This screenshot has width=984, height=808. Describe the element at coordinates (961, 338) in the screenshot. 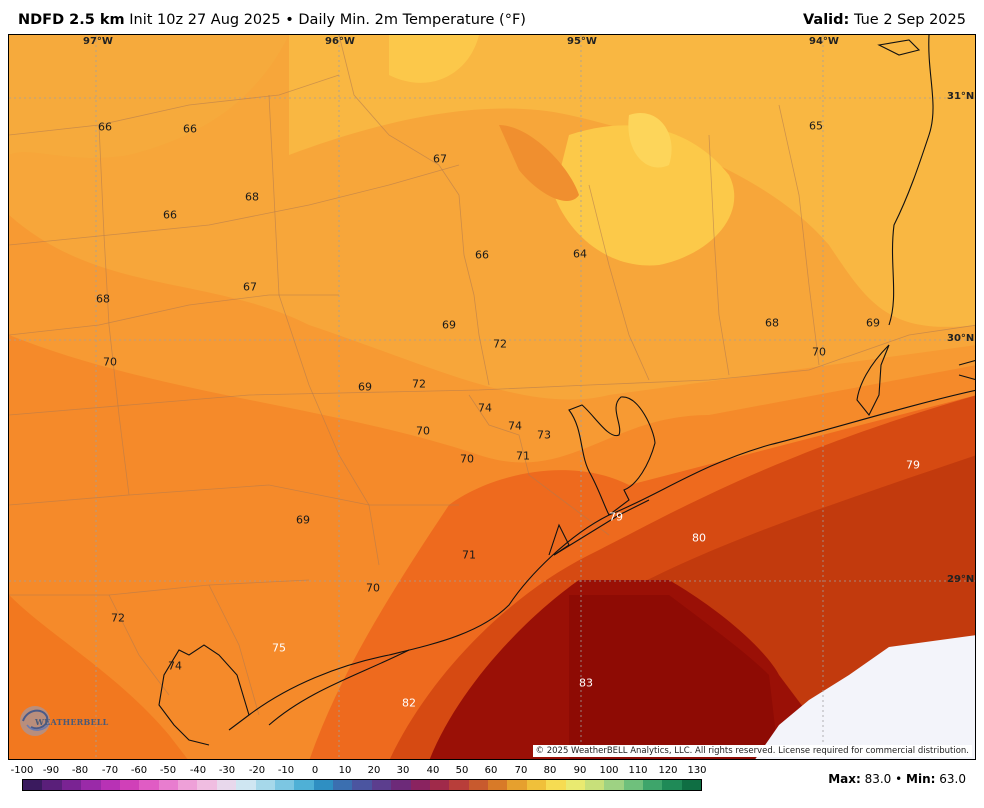

I see `lat-label-30n: 30°N` at that location.